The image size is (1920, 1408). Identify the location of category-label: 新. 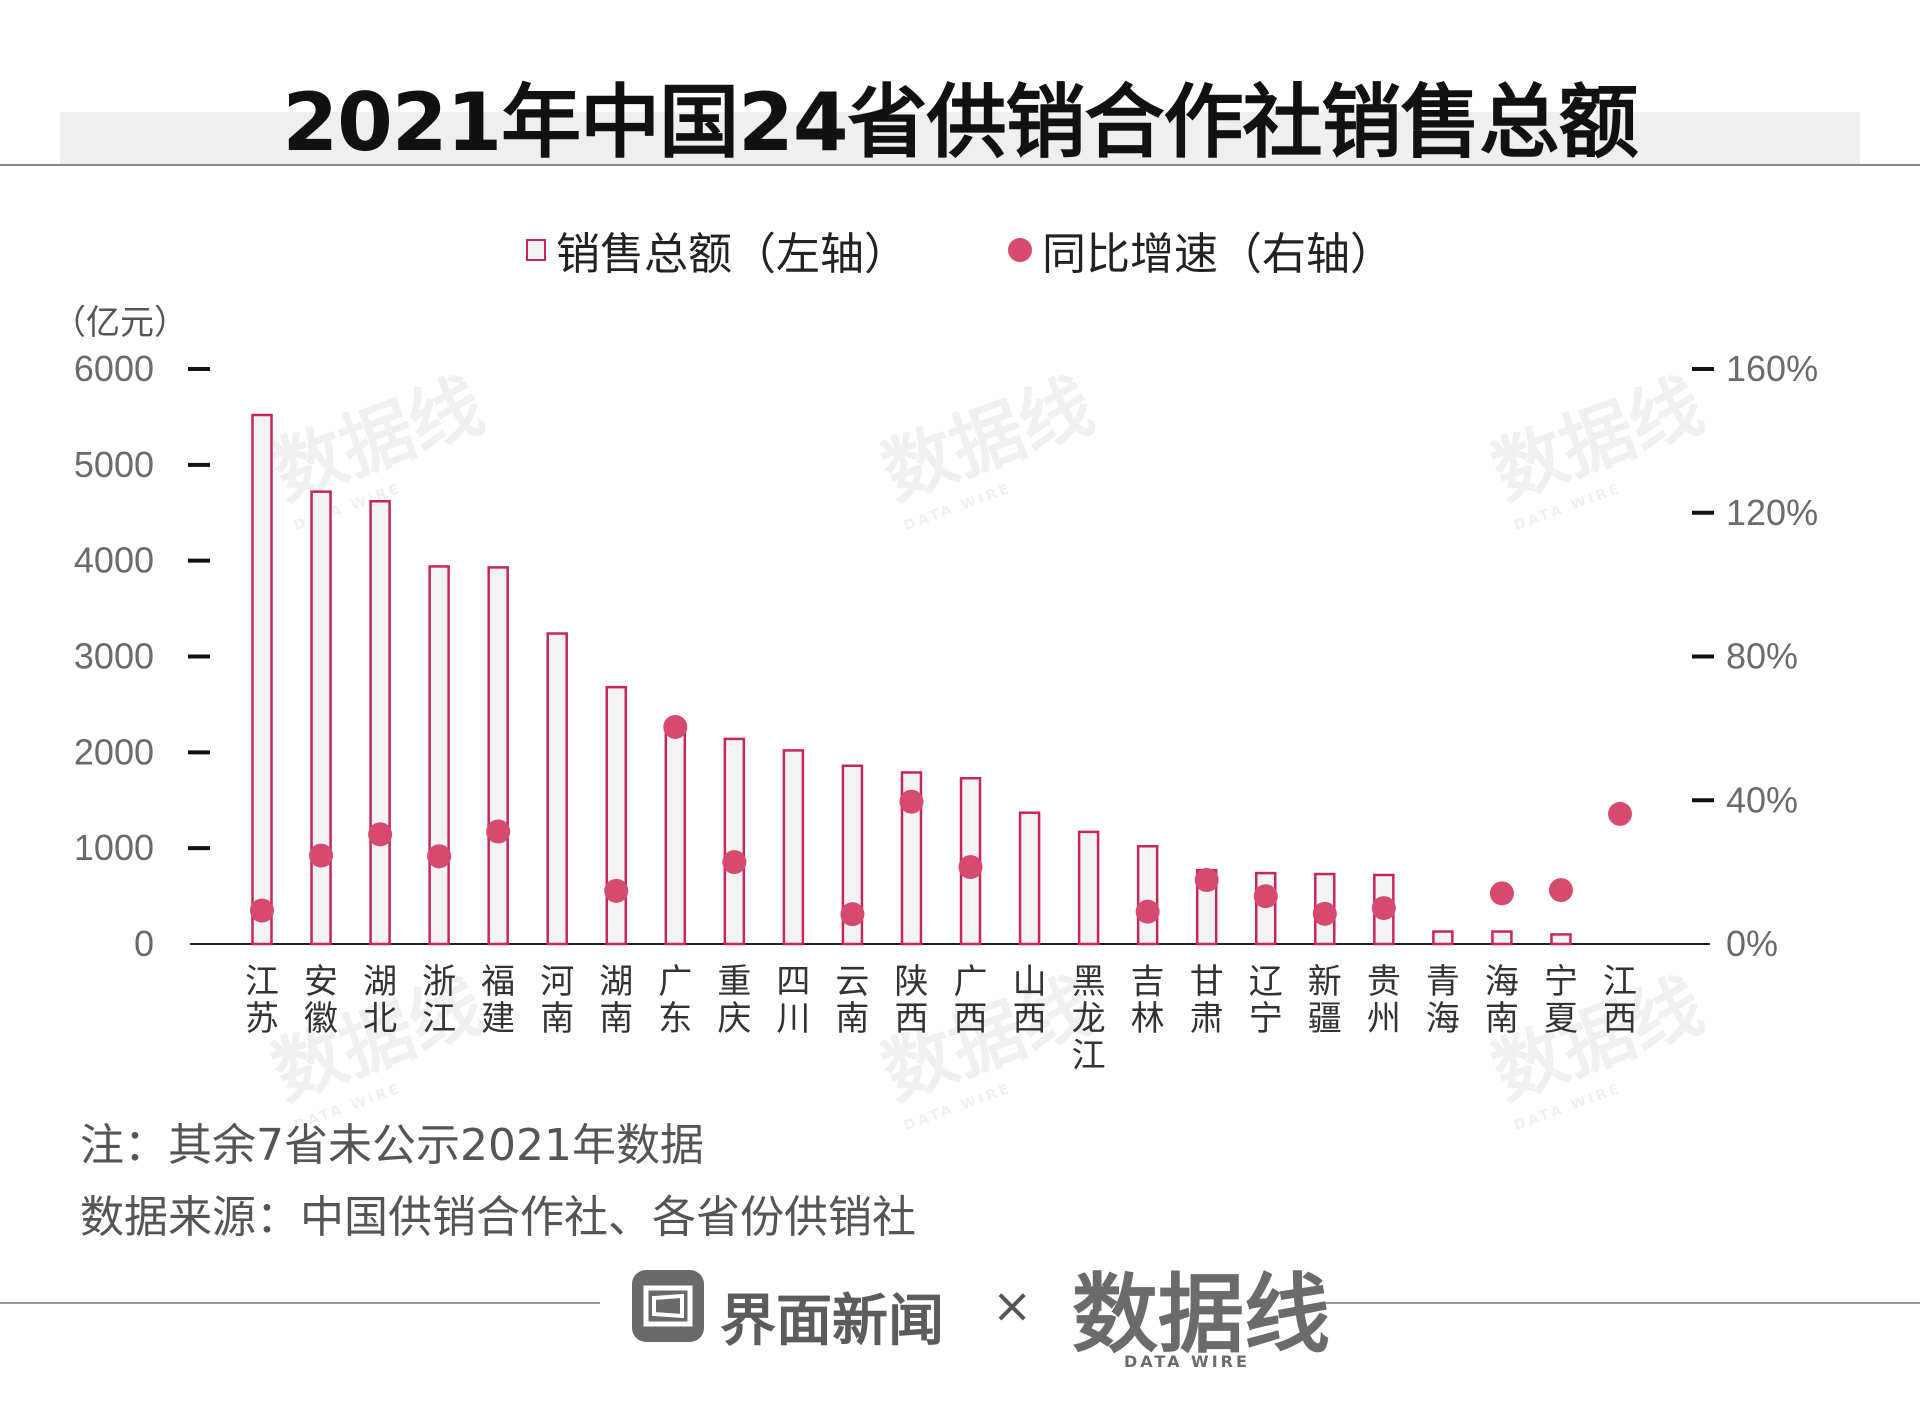
(1325, 982).